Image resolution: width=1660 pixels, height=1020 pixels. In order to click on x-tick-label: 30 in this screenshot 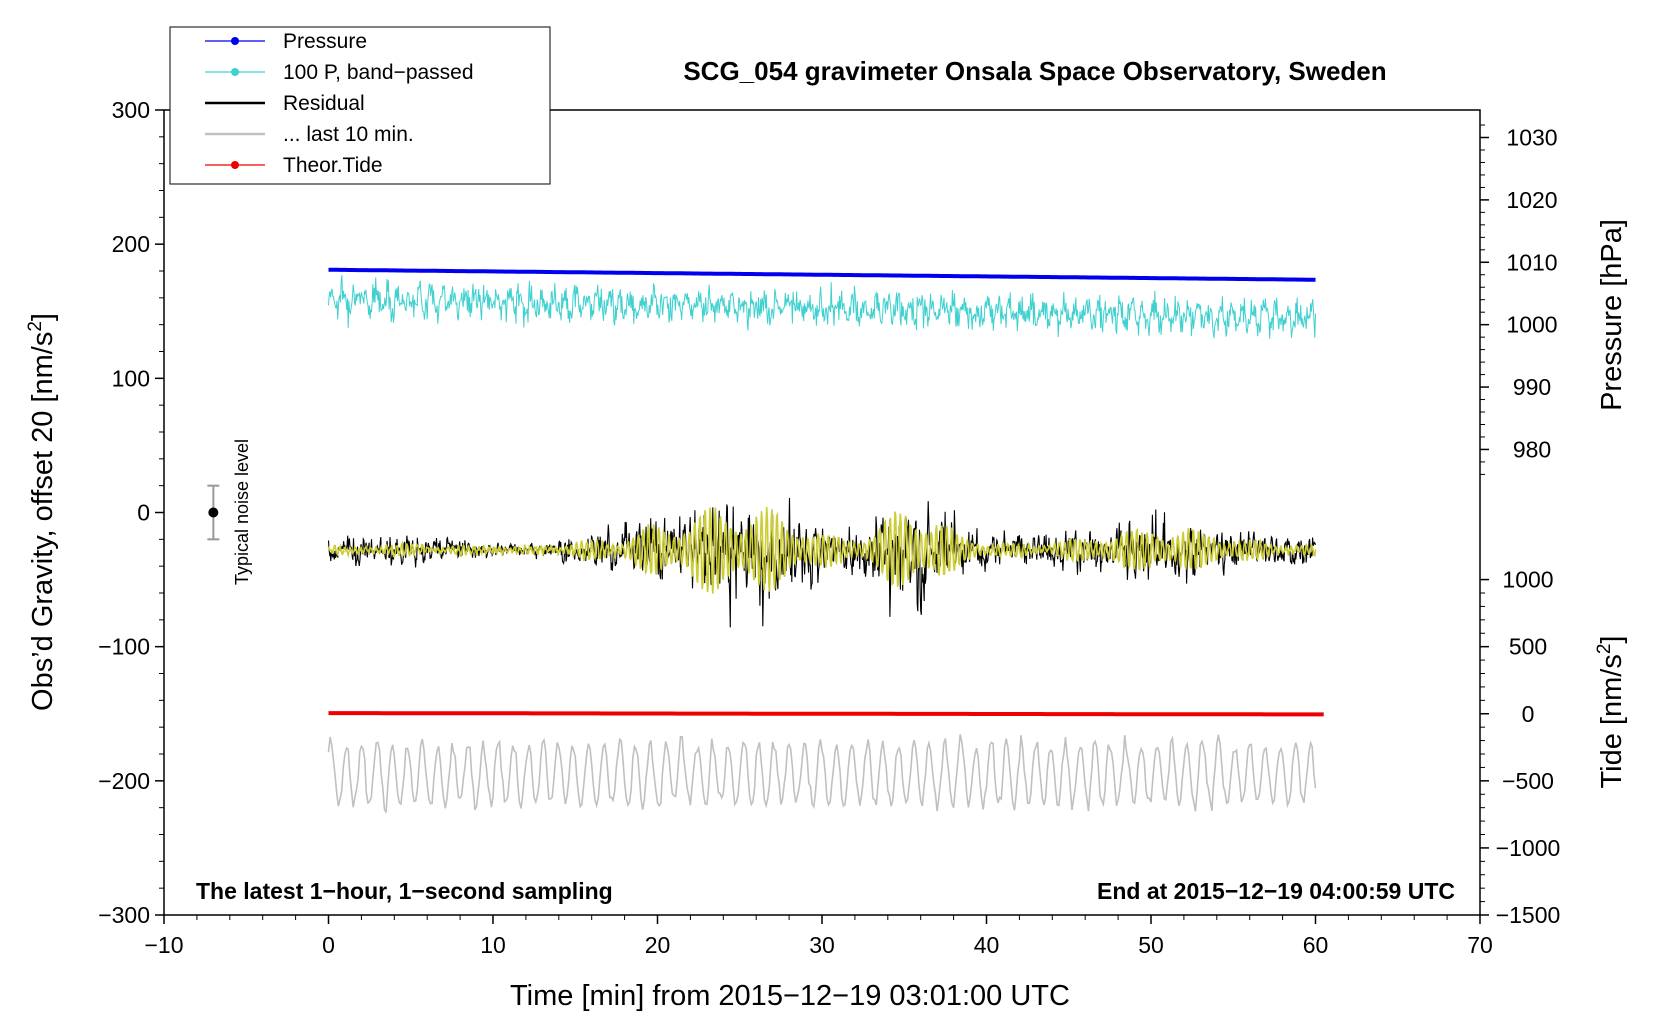, I will do `click(822, 945)`.